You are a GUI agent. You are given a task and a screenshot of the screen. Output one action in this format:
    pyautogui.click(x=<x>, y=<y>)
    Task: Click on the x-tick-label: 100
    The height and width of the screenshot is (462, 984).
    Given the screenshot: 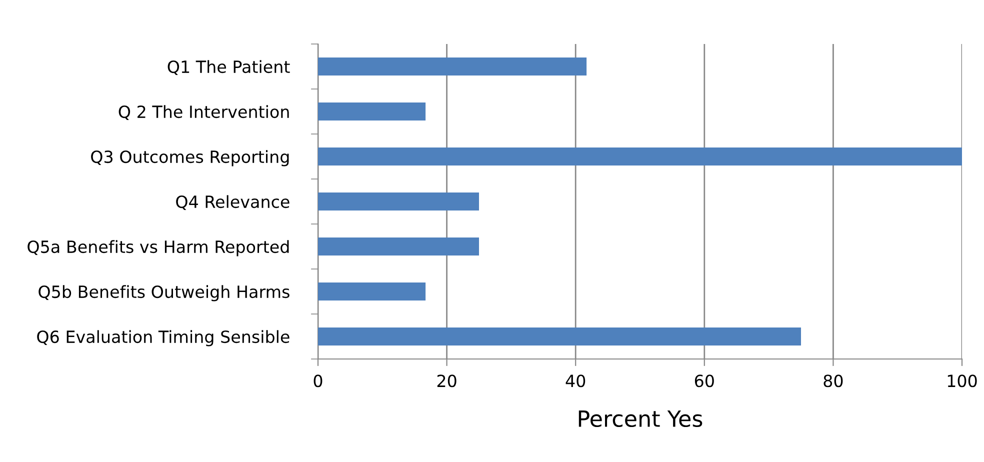 What is the action you would take?
    pyautogui.click(x=962, y=381)
    